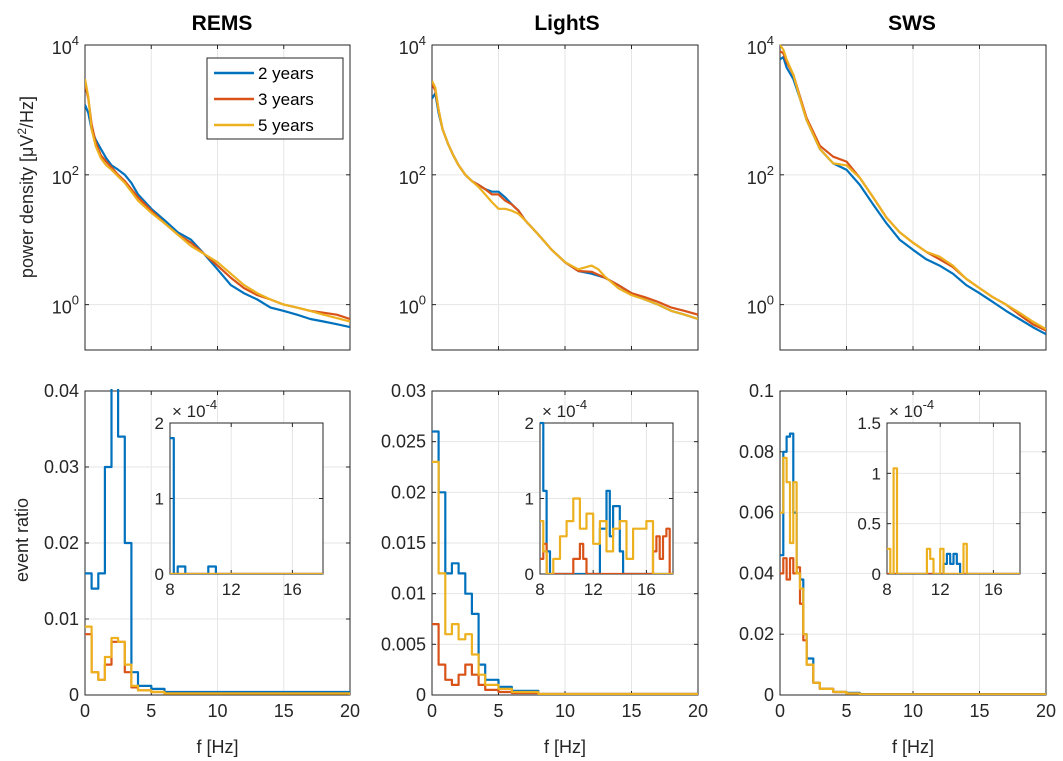 The width and height of the screenshot is (1063, 761). Describe the element at coordinates (403, 442) in the screenshot. I see `y-tick-label: 0.025` at that location.